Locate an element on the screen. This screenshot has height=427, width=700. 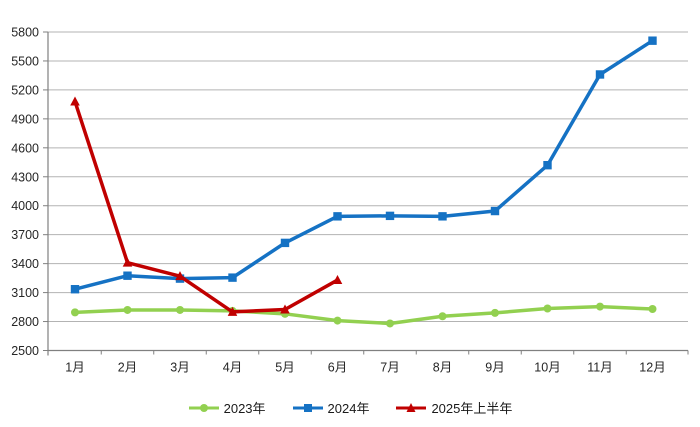
legend-item-2025: 2025年上半年 is located at coordinates (453, 408).